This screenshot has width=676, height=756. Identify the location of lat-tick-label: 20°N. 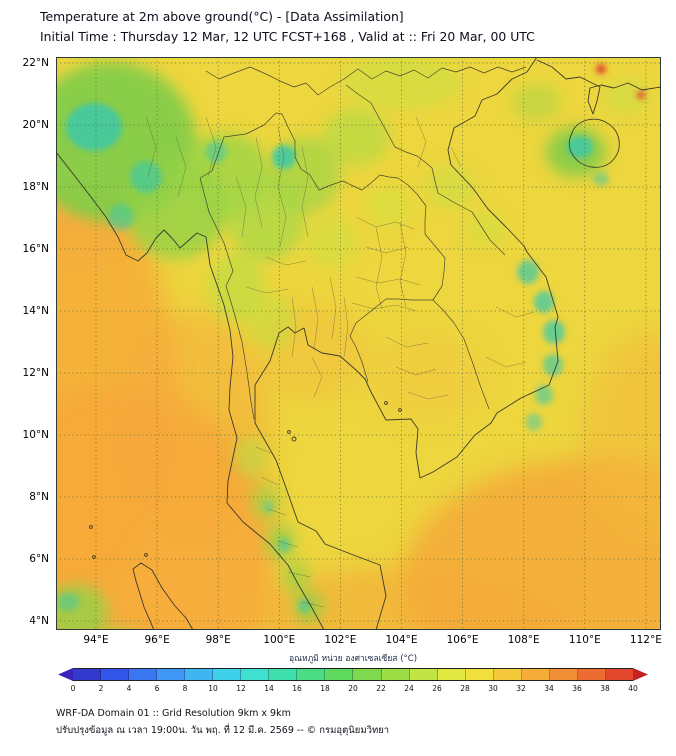
(35, 125).